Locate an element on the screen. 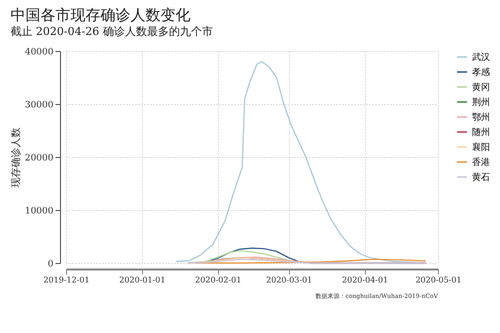  y-tick-label: 30000 is located at coordinates (39, 105).